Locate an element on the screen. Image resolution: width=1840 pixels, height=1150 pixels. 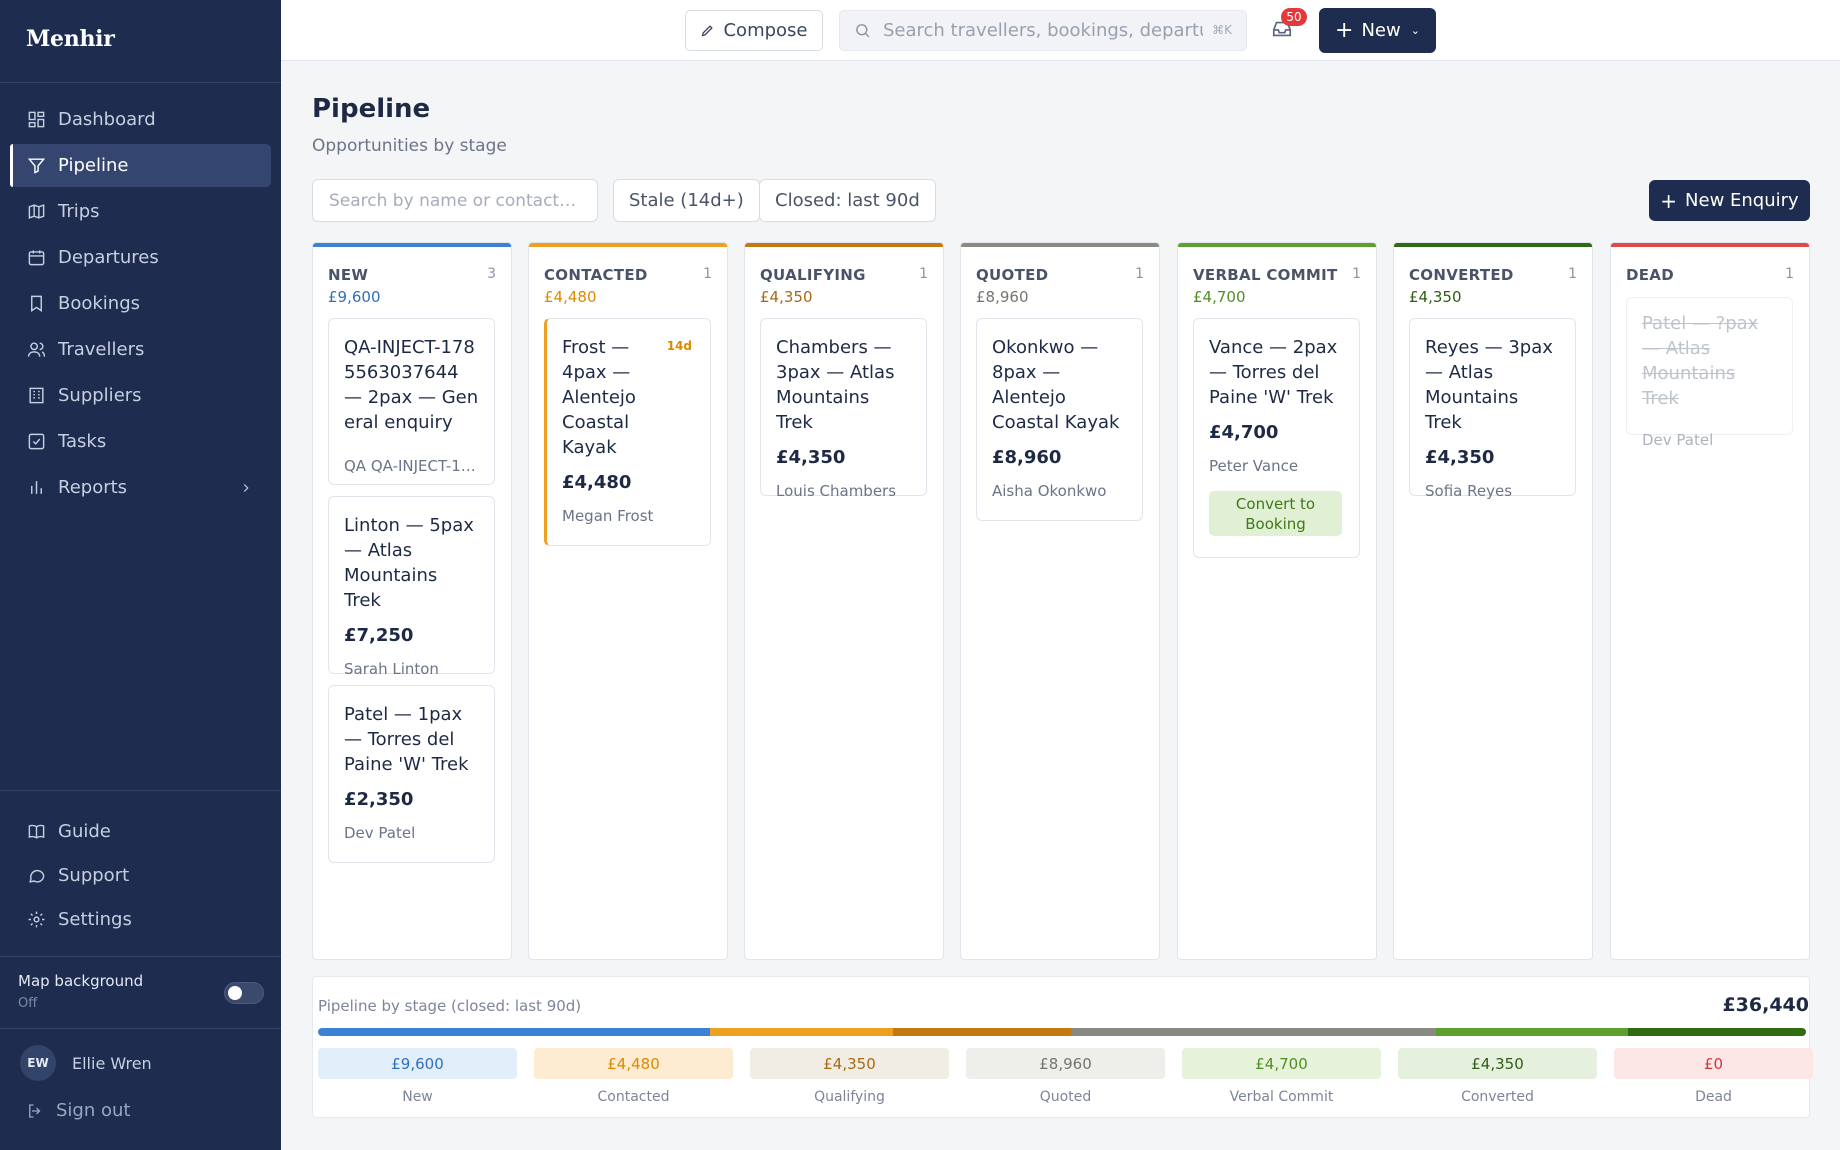
card-amount: £4,480 is located at coordinates (597, 482).